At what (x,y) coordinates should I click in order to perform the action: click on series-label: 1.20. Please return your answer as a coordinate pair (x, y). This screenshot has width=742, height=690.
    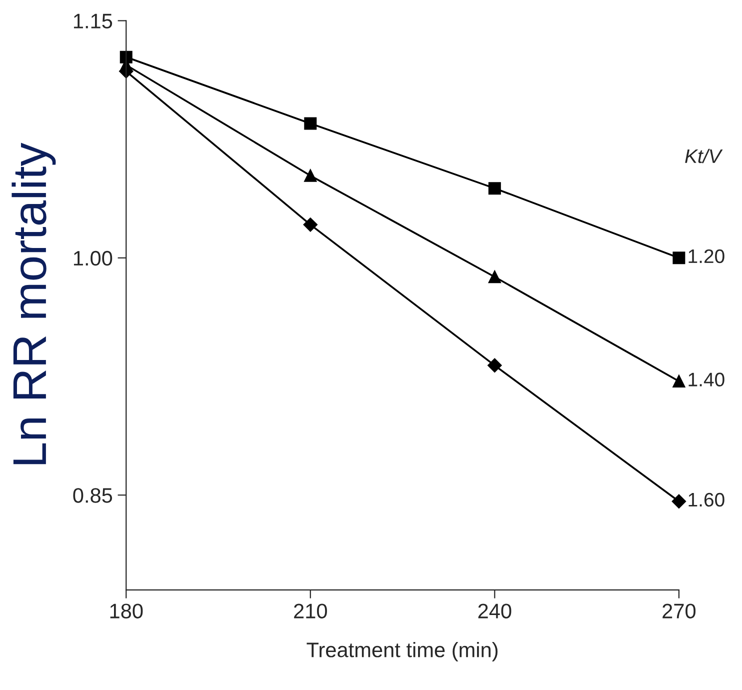
    Looking at the image, I should click on (706, 256).